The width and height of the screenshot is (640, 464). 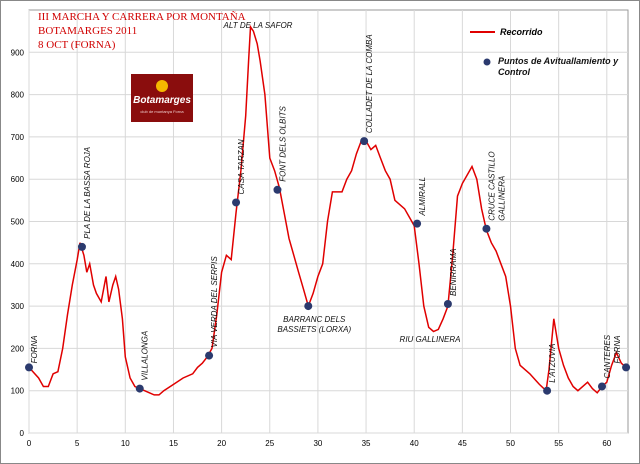 What do you see at coordinates (18, 222) in the screenshot?
I see `y-tick-label: 500` at bounding box center [18, 222].